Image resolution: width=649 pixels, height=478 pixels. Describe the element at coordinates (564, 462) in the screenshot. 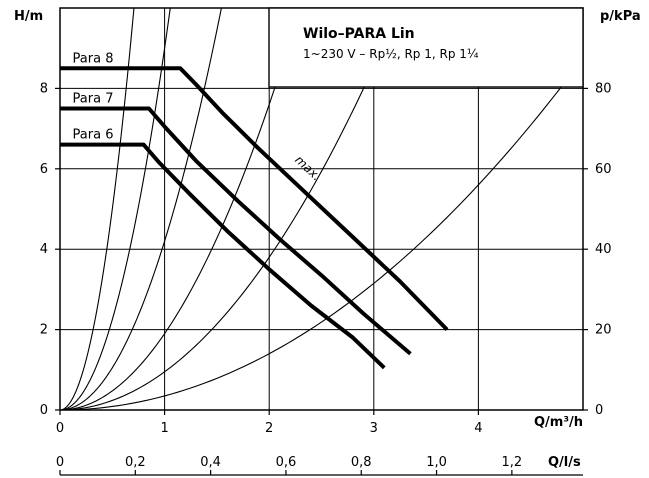

I see `x-axis-secondary-title: Q/l/s` at that location.